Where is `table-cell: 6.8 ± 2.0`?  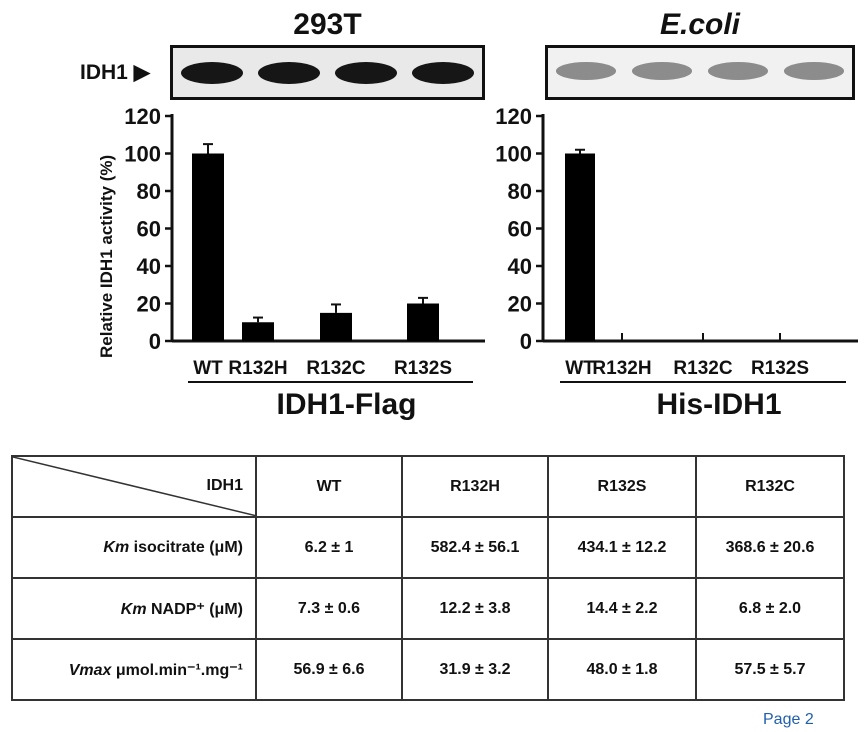
table-cell: 6.8 ± 2.0 is located at coordinates (770, 608).